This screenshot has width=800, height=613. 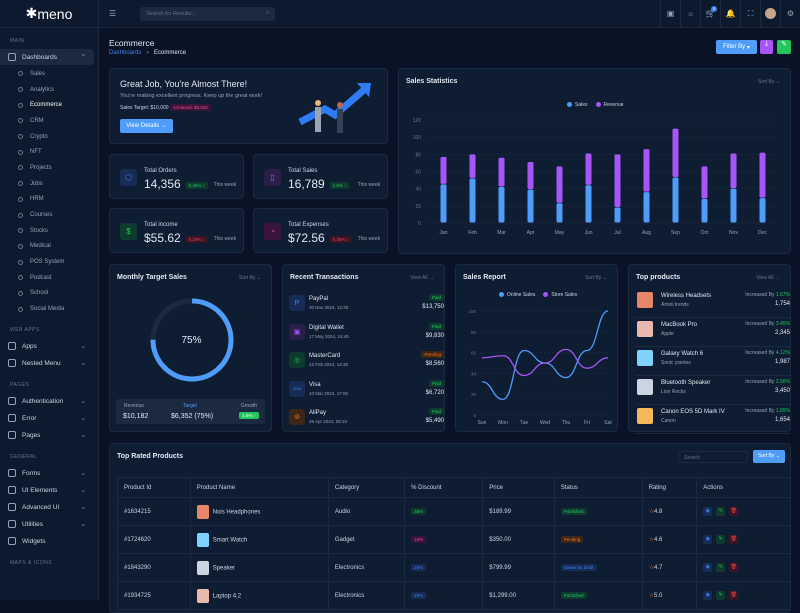 What do you see at coordinates (49, 105) in the screenshot?
I see `sidebar-subitem: Ecommerce` at bounding box center [49, 105].